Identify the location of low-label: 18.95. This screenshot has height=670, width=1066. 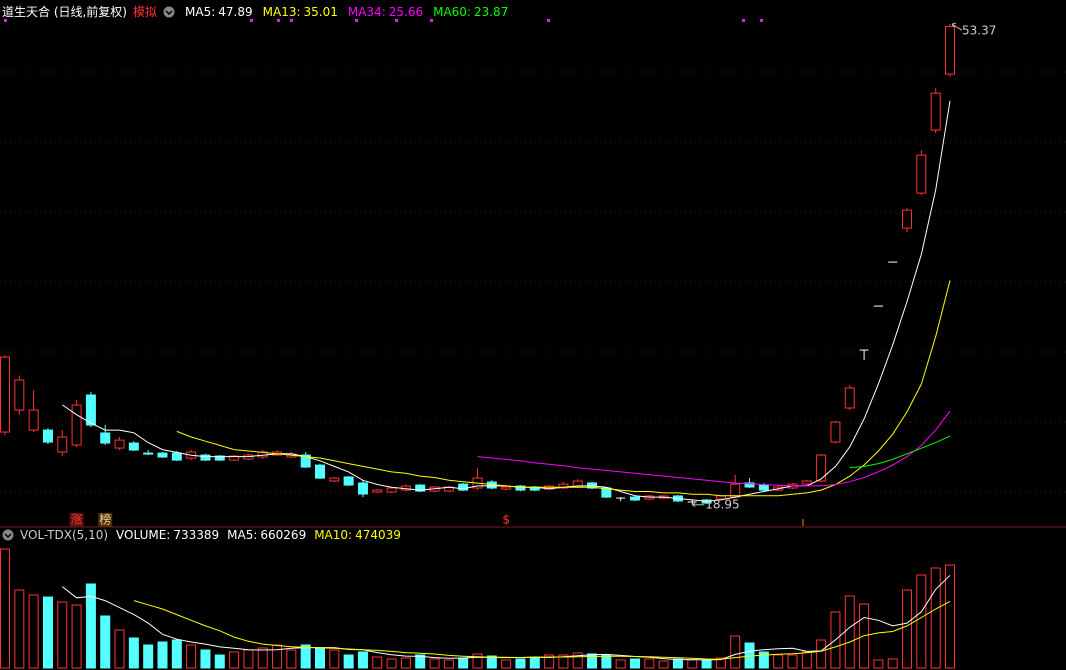
(722, 504).